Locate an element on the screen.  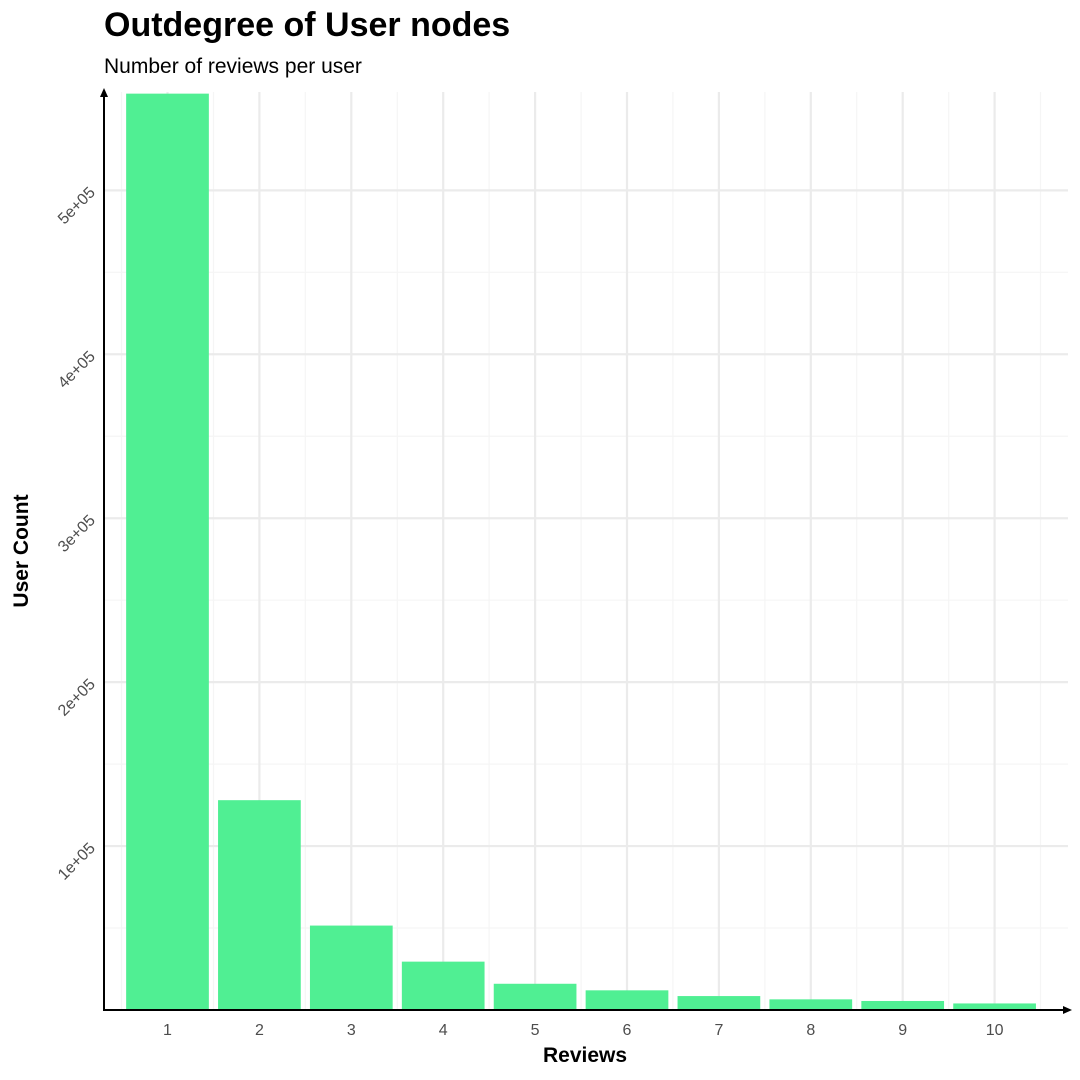
x-tick-label: 9 is located at coordinates (902, 1030).